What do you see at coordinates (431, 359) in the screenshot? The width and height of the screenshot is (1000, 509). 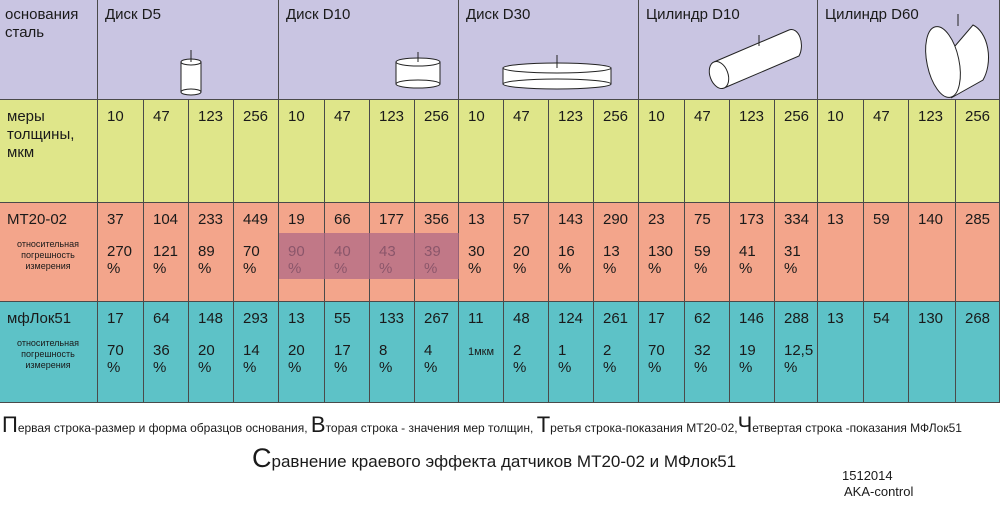 I see `mflok-row-error: 4 %` at bounding box center [431, 359].